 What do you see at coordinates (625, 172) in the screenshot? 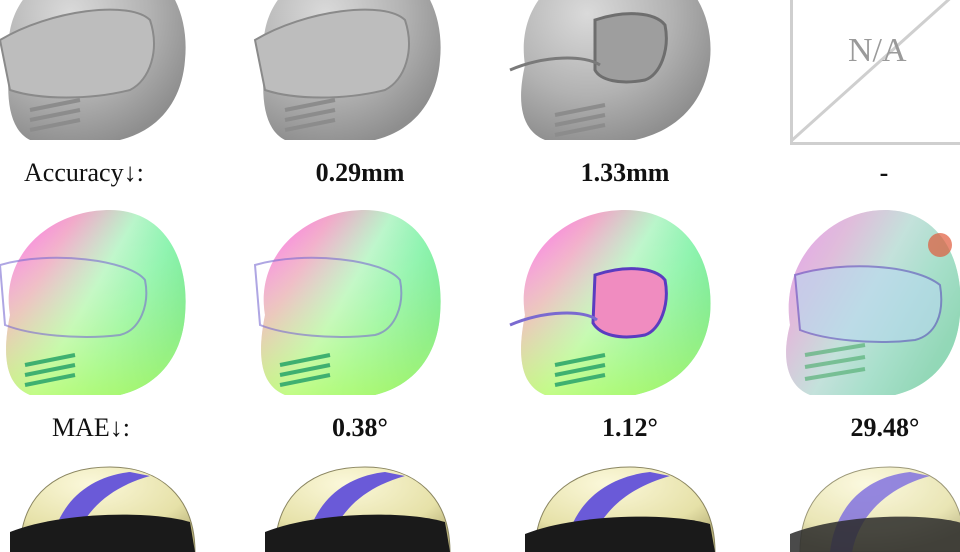
I see `accuracy-value-2: 1.33mm` at bounding box center [625, 172].